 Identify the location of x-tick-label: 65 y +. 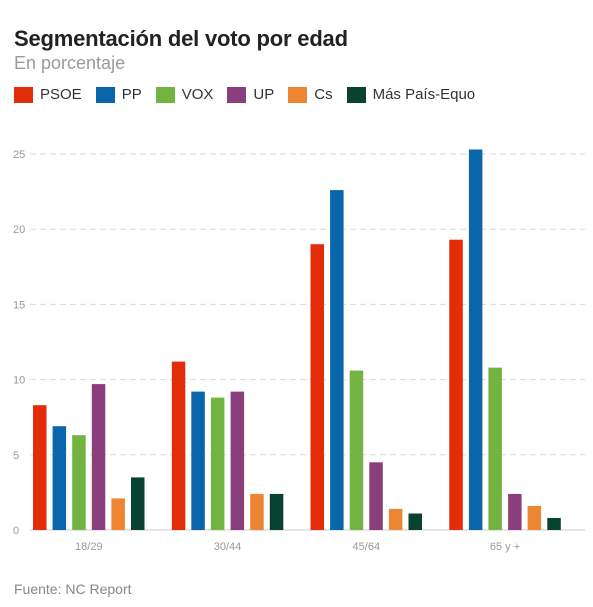
(505, 547).